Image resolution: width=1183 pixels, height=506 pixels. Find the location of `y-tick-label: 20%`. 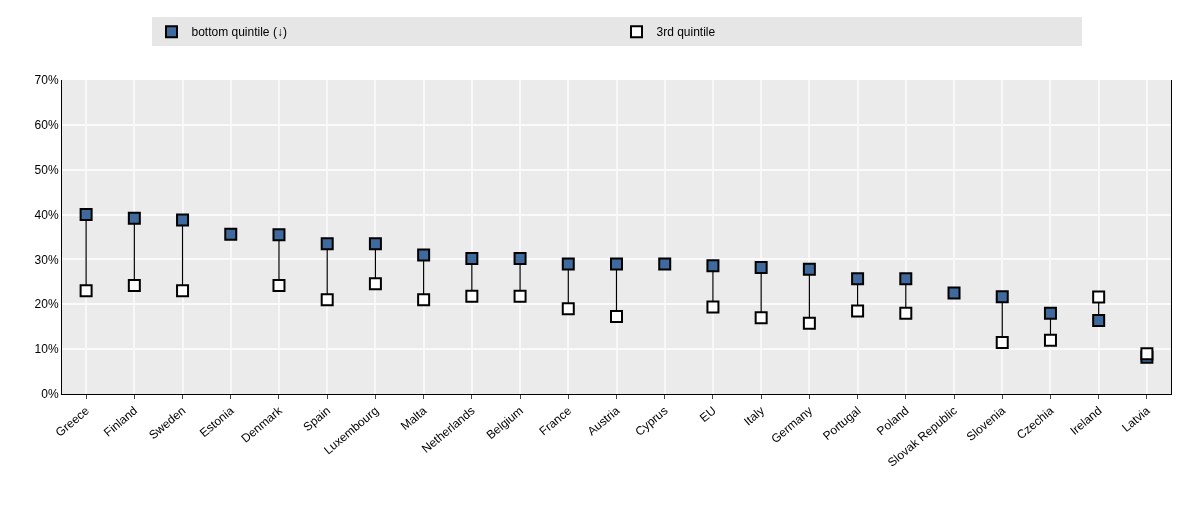

y-tick-label: 20% is located at coordinates (46, 304).